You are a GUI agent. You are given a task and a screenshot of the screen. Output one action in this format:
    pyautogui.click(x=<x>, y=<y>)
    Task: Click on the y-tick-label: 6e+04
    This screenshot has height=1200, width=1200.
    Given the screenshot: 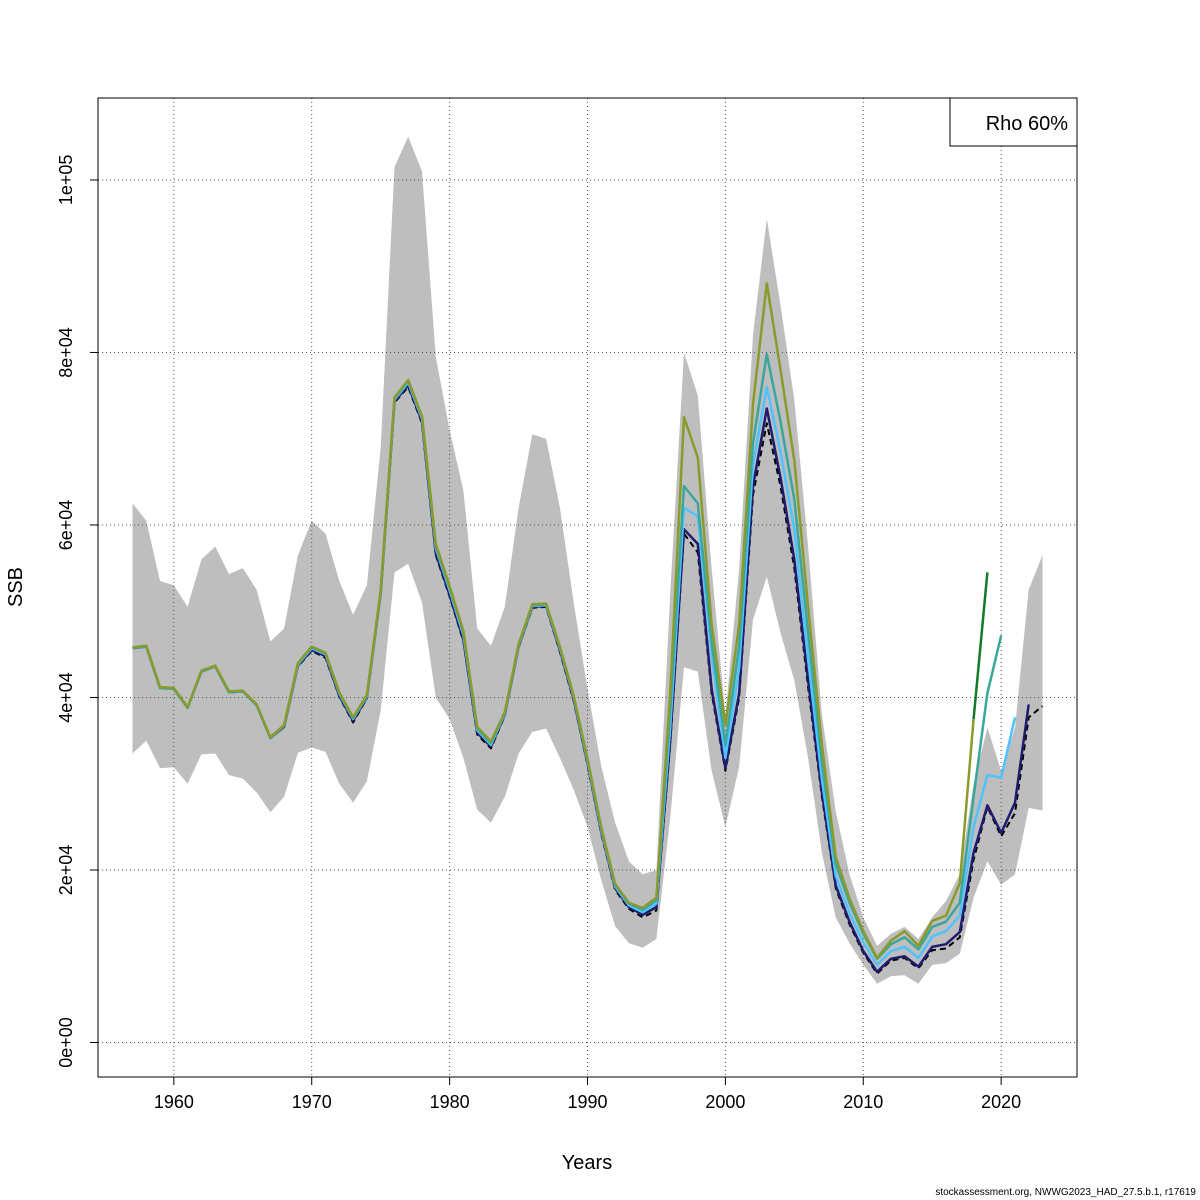 What is the action you would take?
    pyautogui.click(x=66, y=525)
    